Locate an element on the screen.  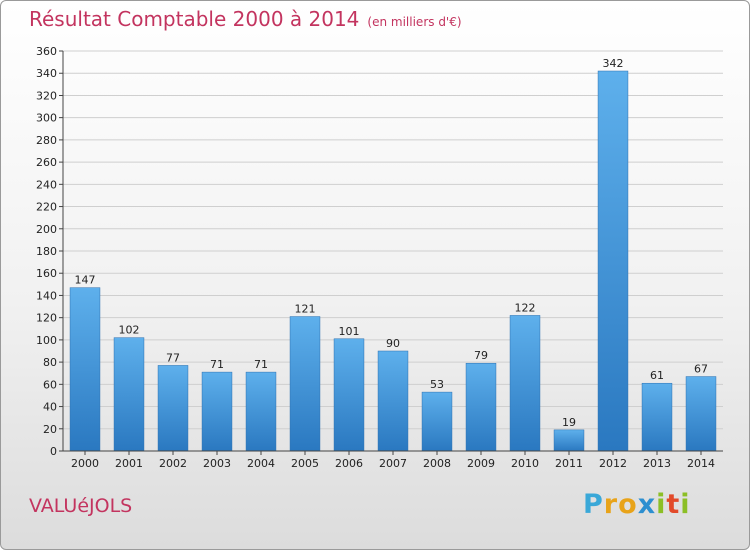
x-tick-label: 2002 is located at coordinates (173, 463).